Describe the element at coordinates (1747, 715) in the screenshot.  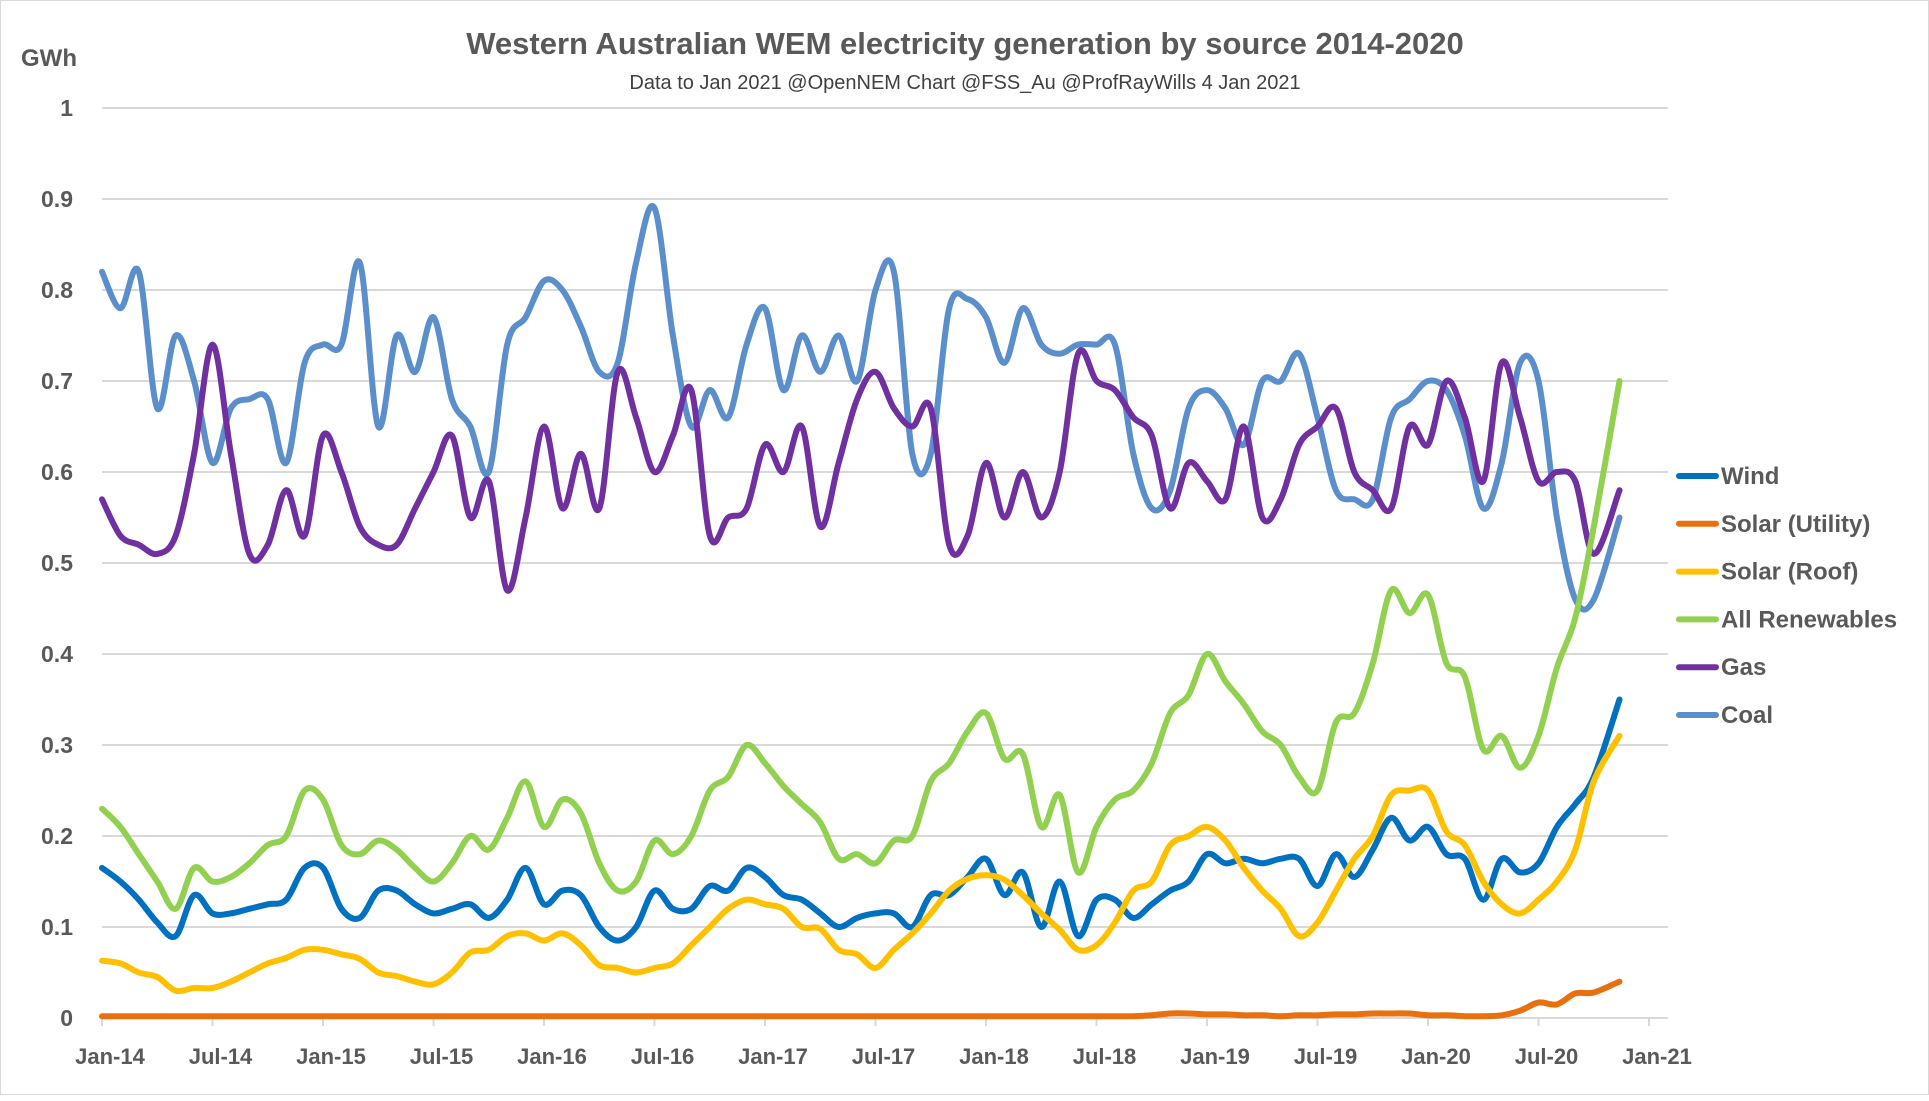
I see `legend-label-coal: Coal` at that location.